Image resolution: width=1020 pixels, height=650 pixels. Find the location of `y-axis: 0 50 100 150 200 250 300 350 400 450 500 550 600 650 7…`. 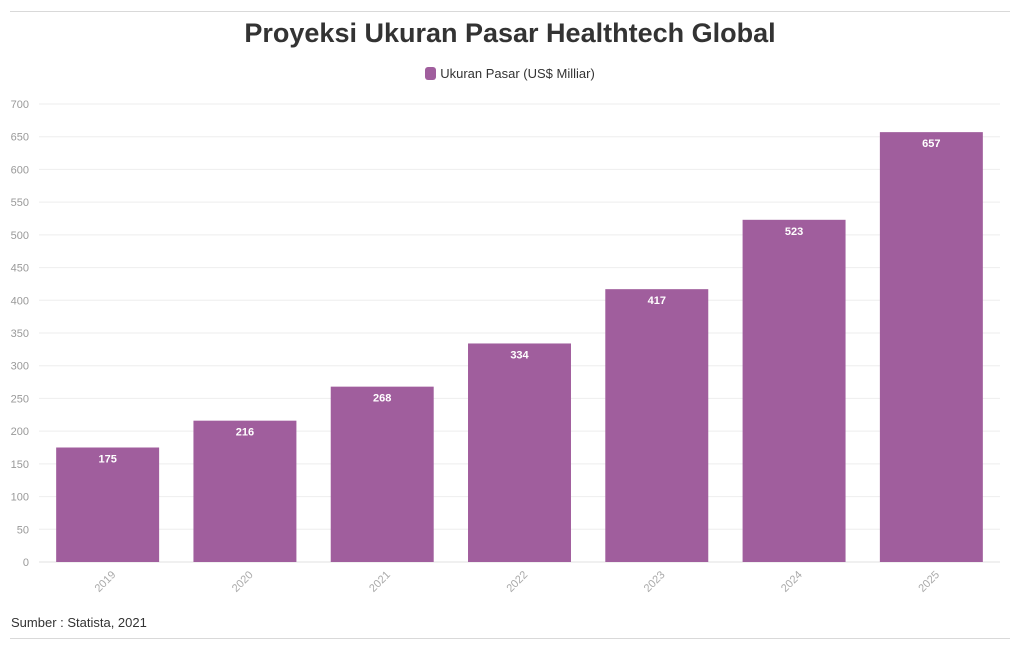

y-axis: 0 50 100 150 200 250 300 350 400 450 500 550 600 650 7… is located at coordinates (20, 334).